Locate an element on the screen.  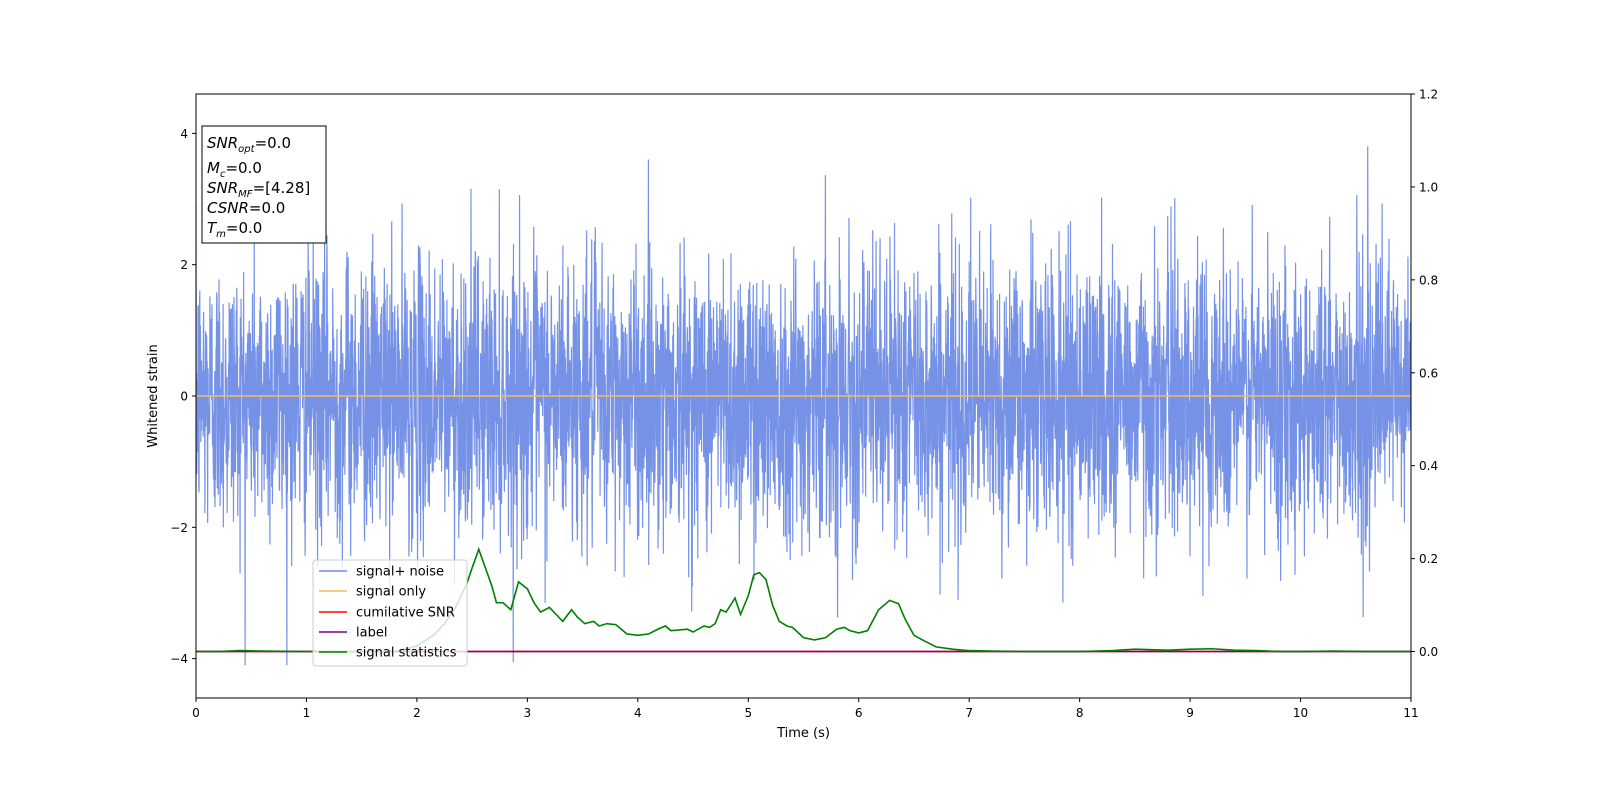
y2-tick-label: 1.2 is located at coordinates (1428, 95).